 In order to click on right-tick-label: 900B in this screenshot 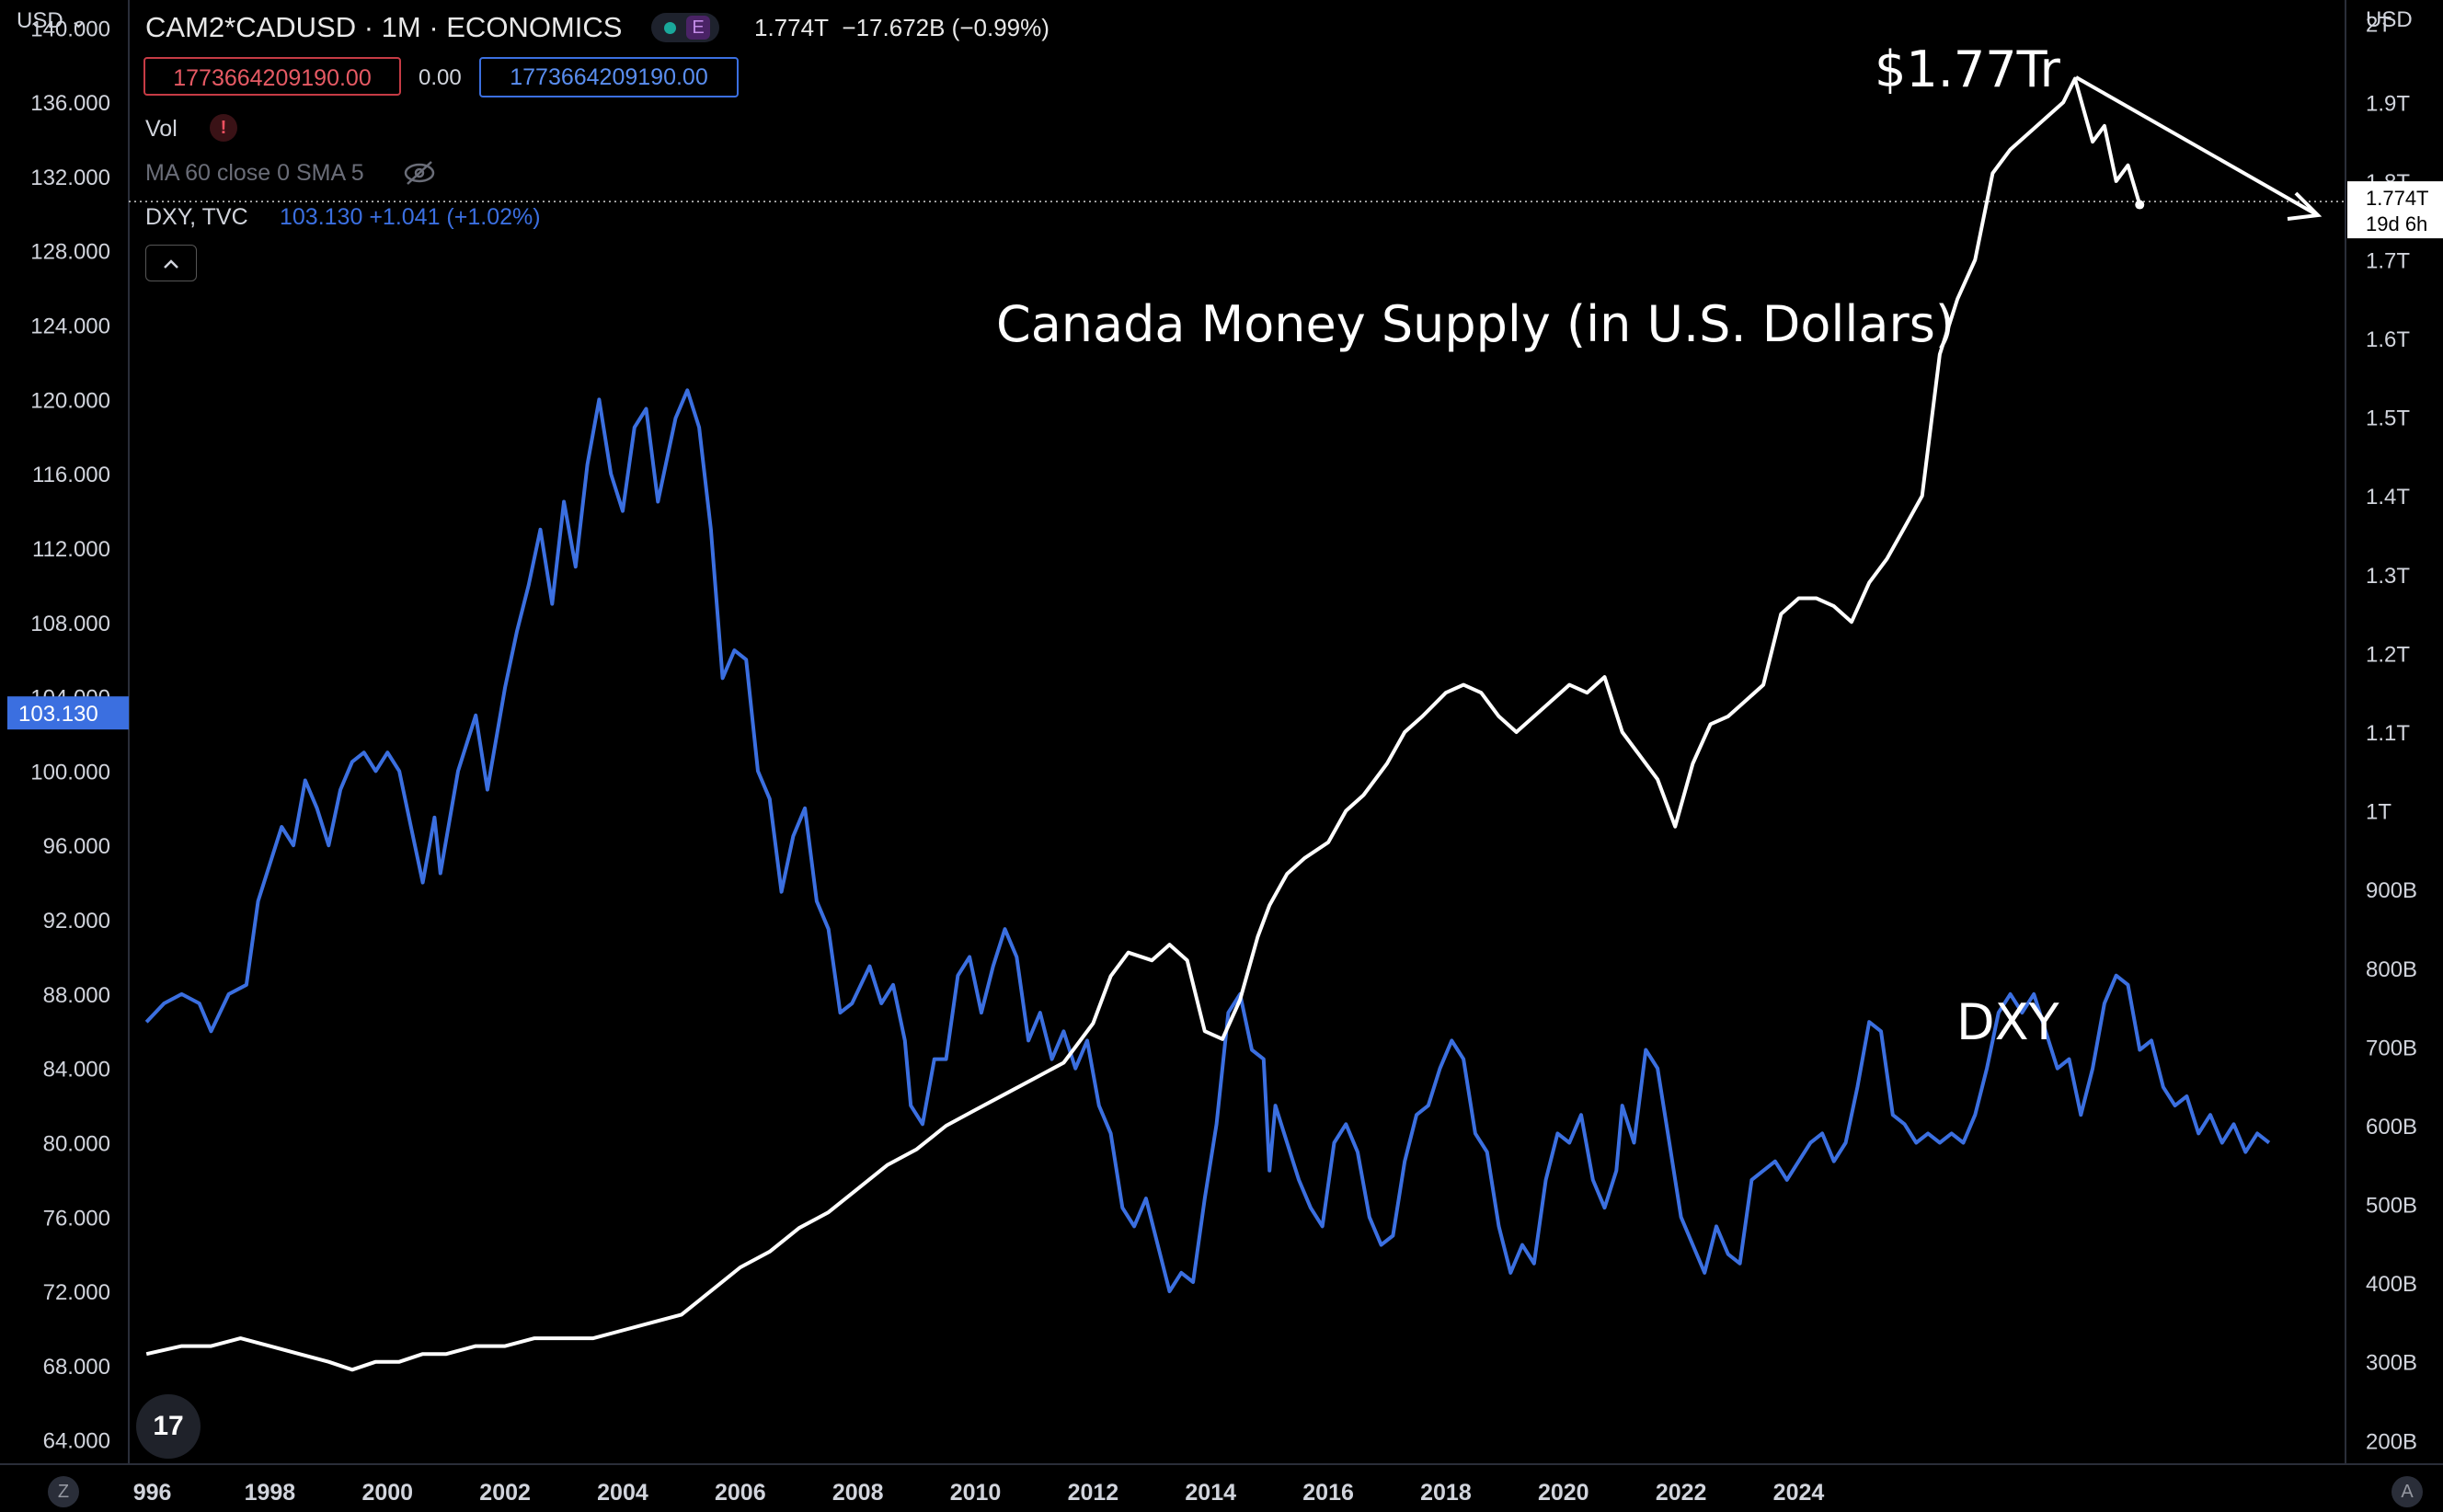, I will do `click(2391, 890)`.